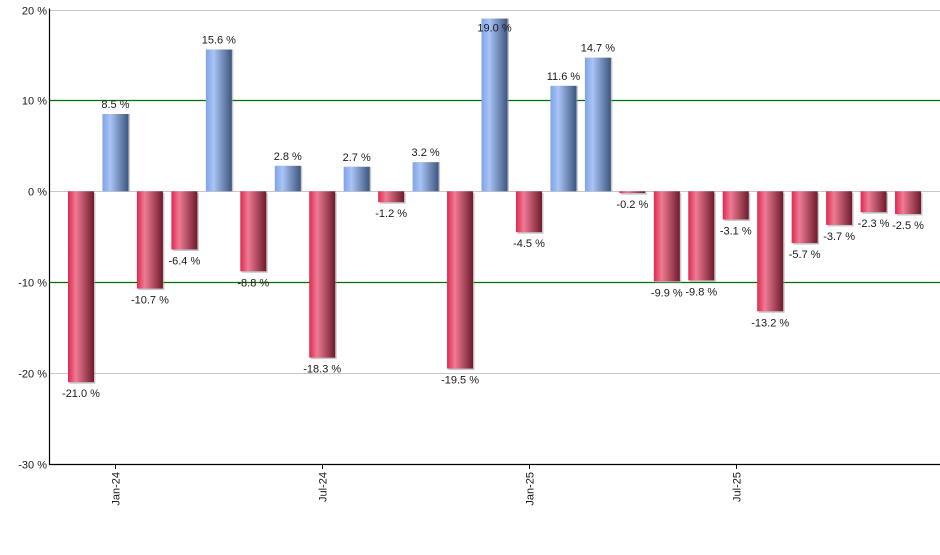 Image resolution: width=940 pixels, height=555 pixels. I want to click on x-tick-label: Jul-25, so click(738, 487).